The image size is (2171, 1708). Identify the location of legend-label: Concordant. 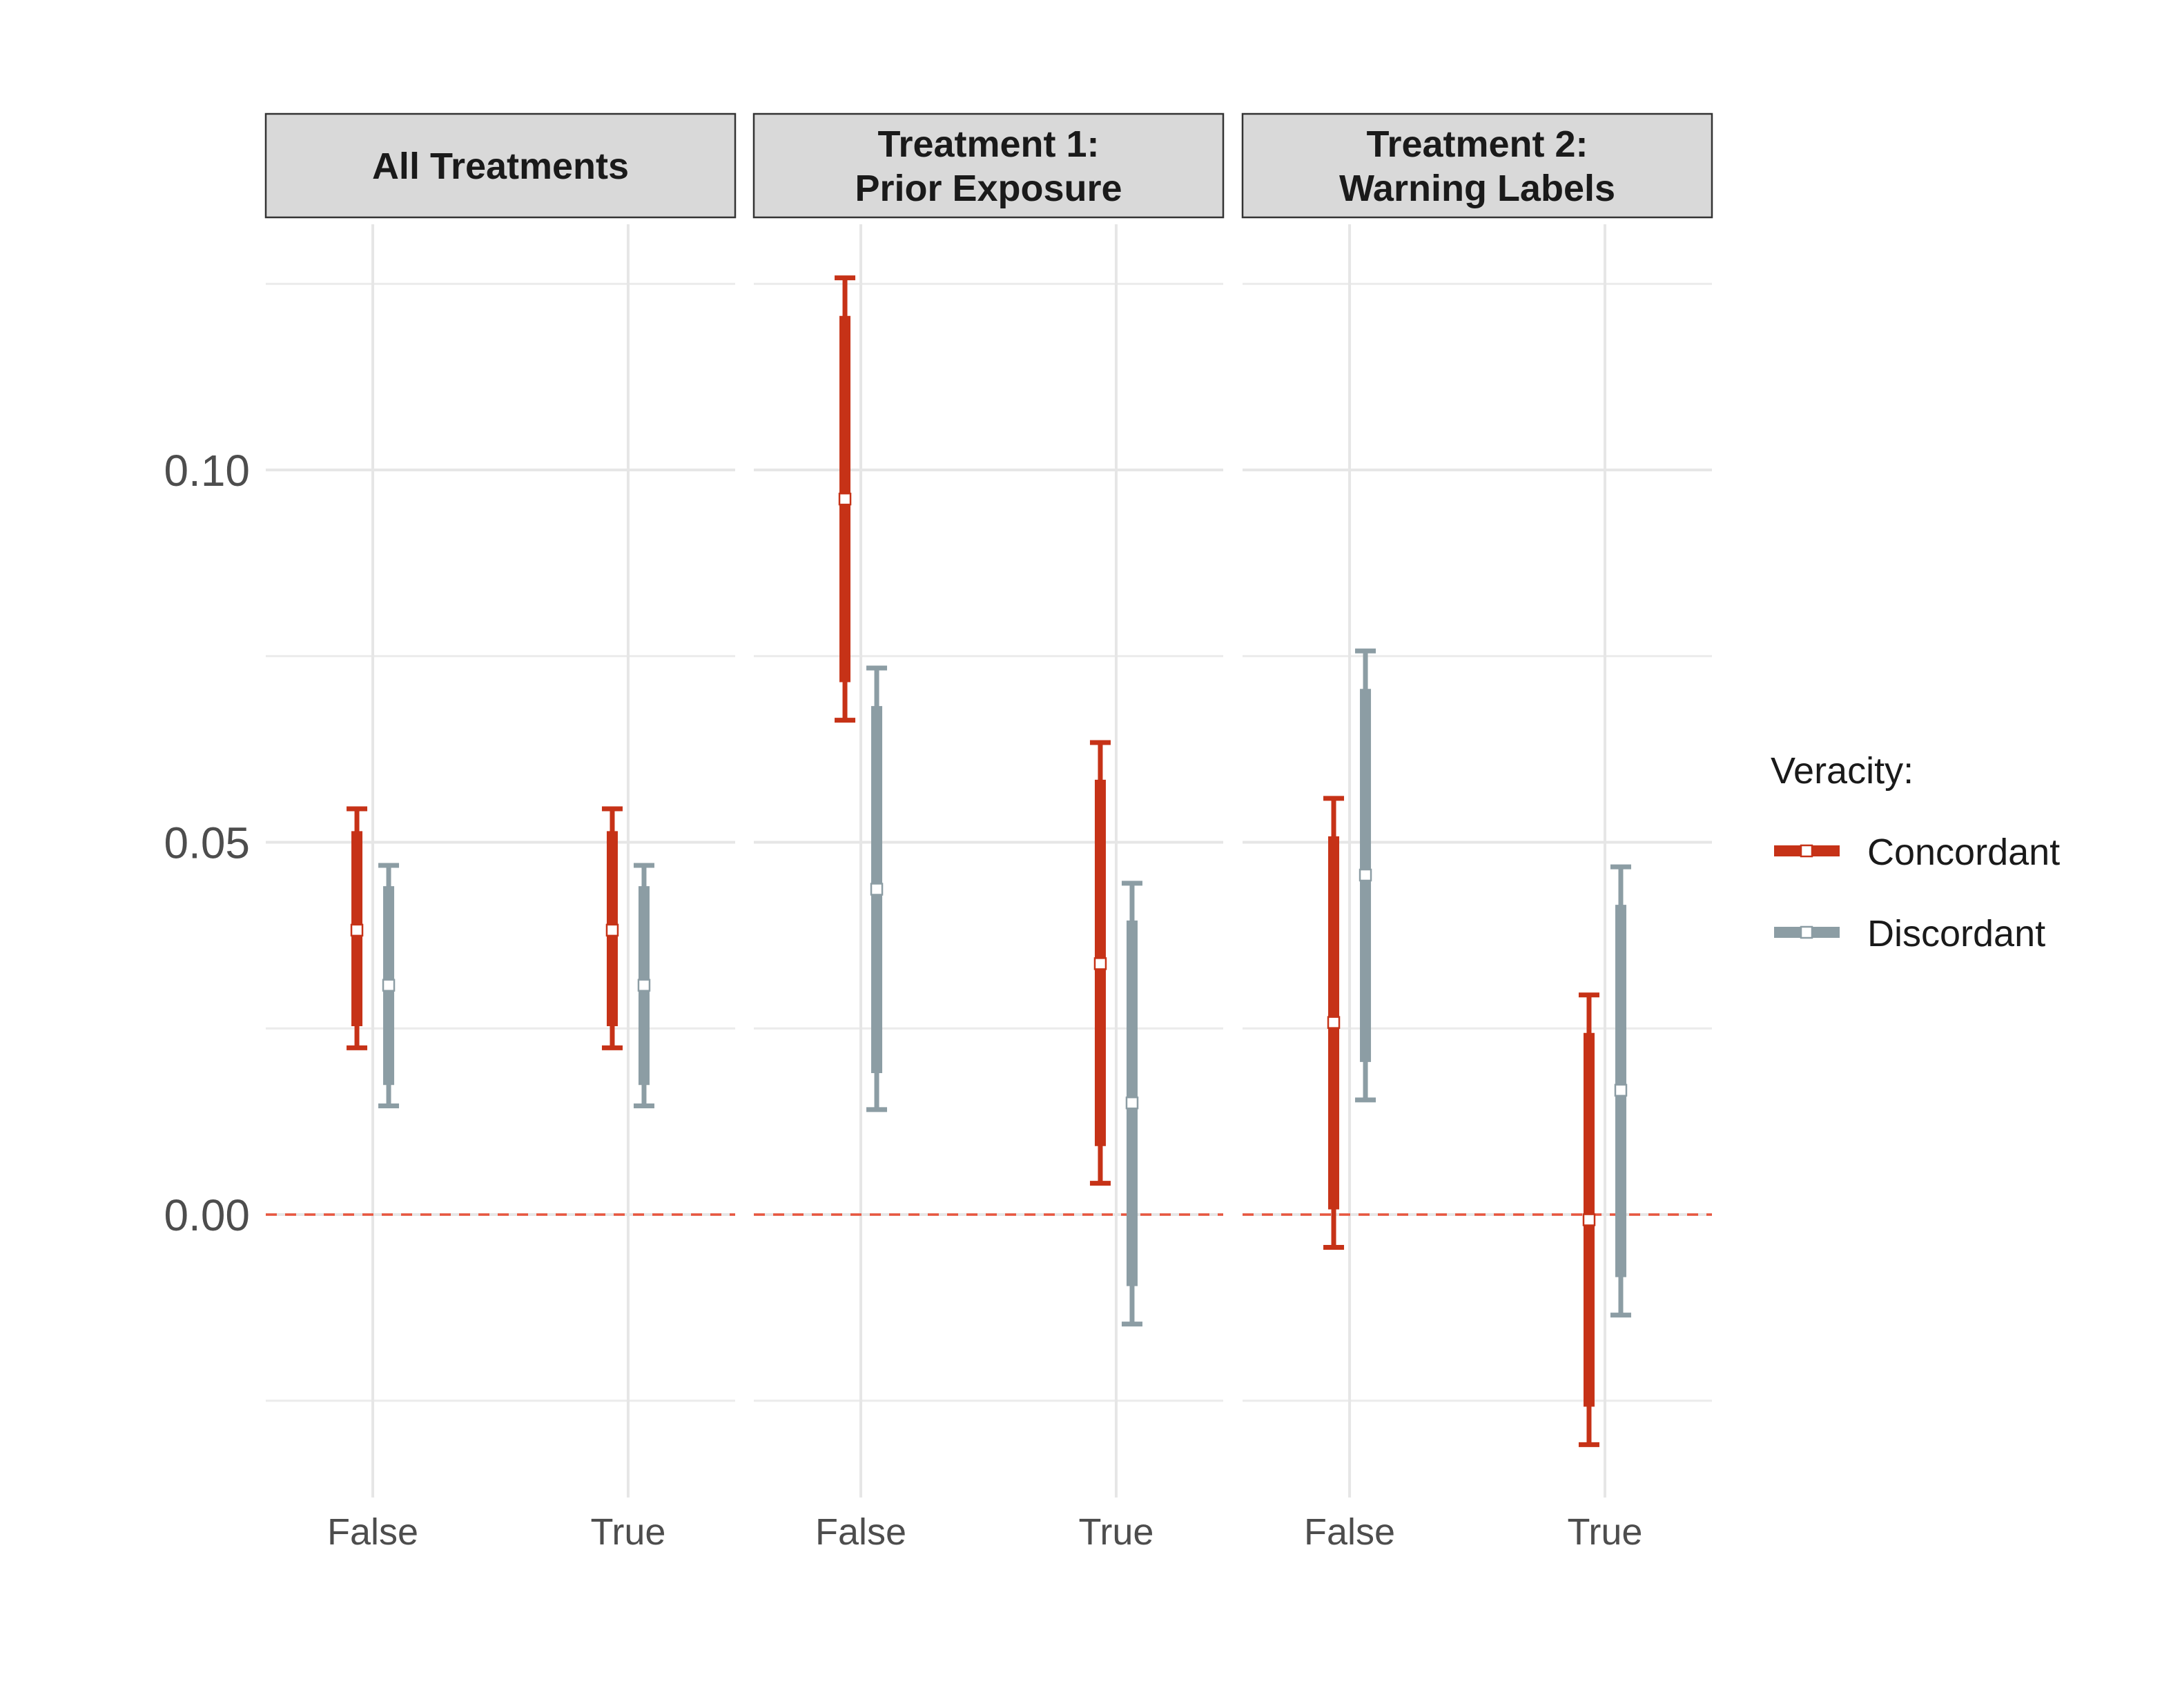
(1963, 852).